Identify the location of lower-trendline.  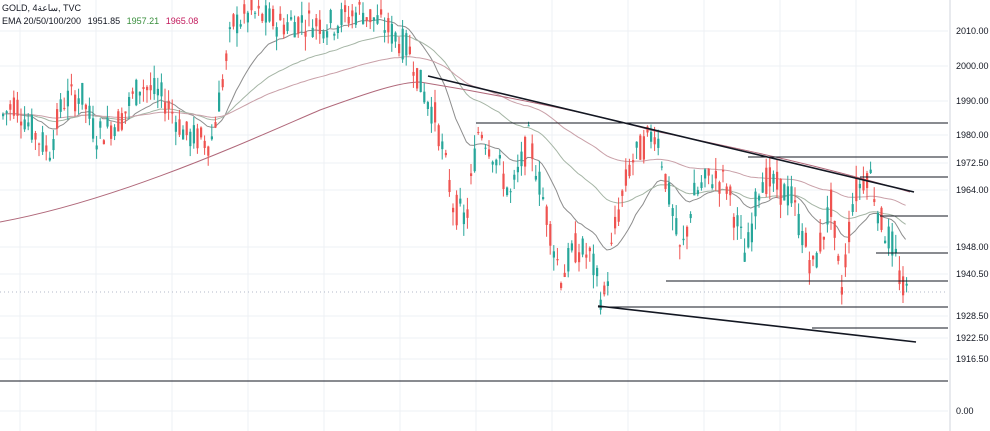
(757, 324).